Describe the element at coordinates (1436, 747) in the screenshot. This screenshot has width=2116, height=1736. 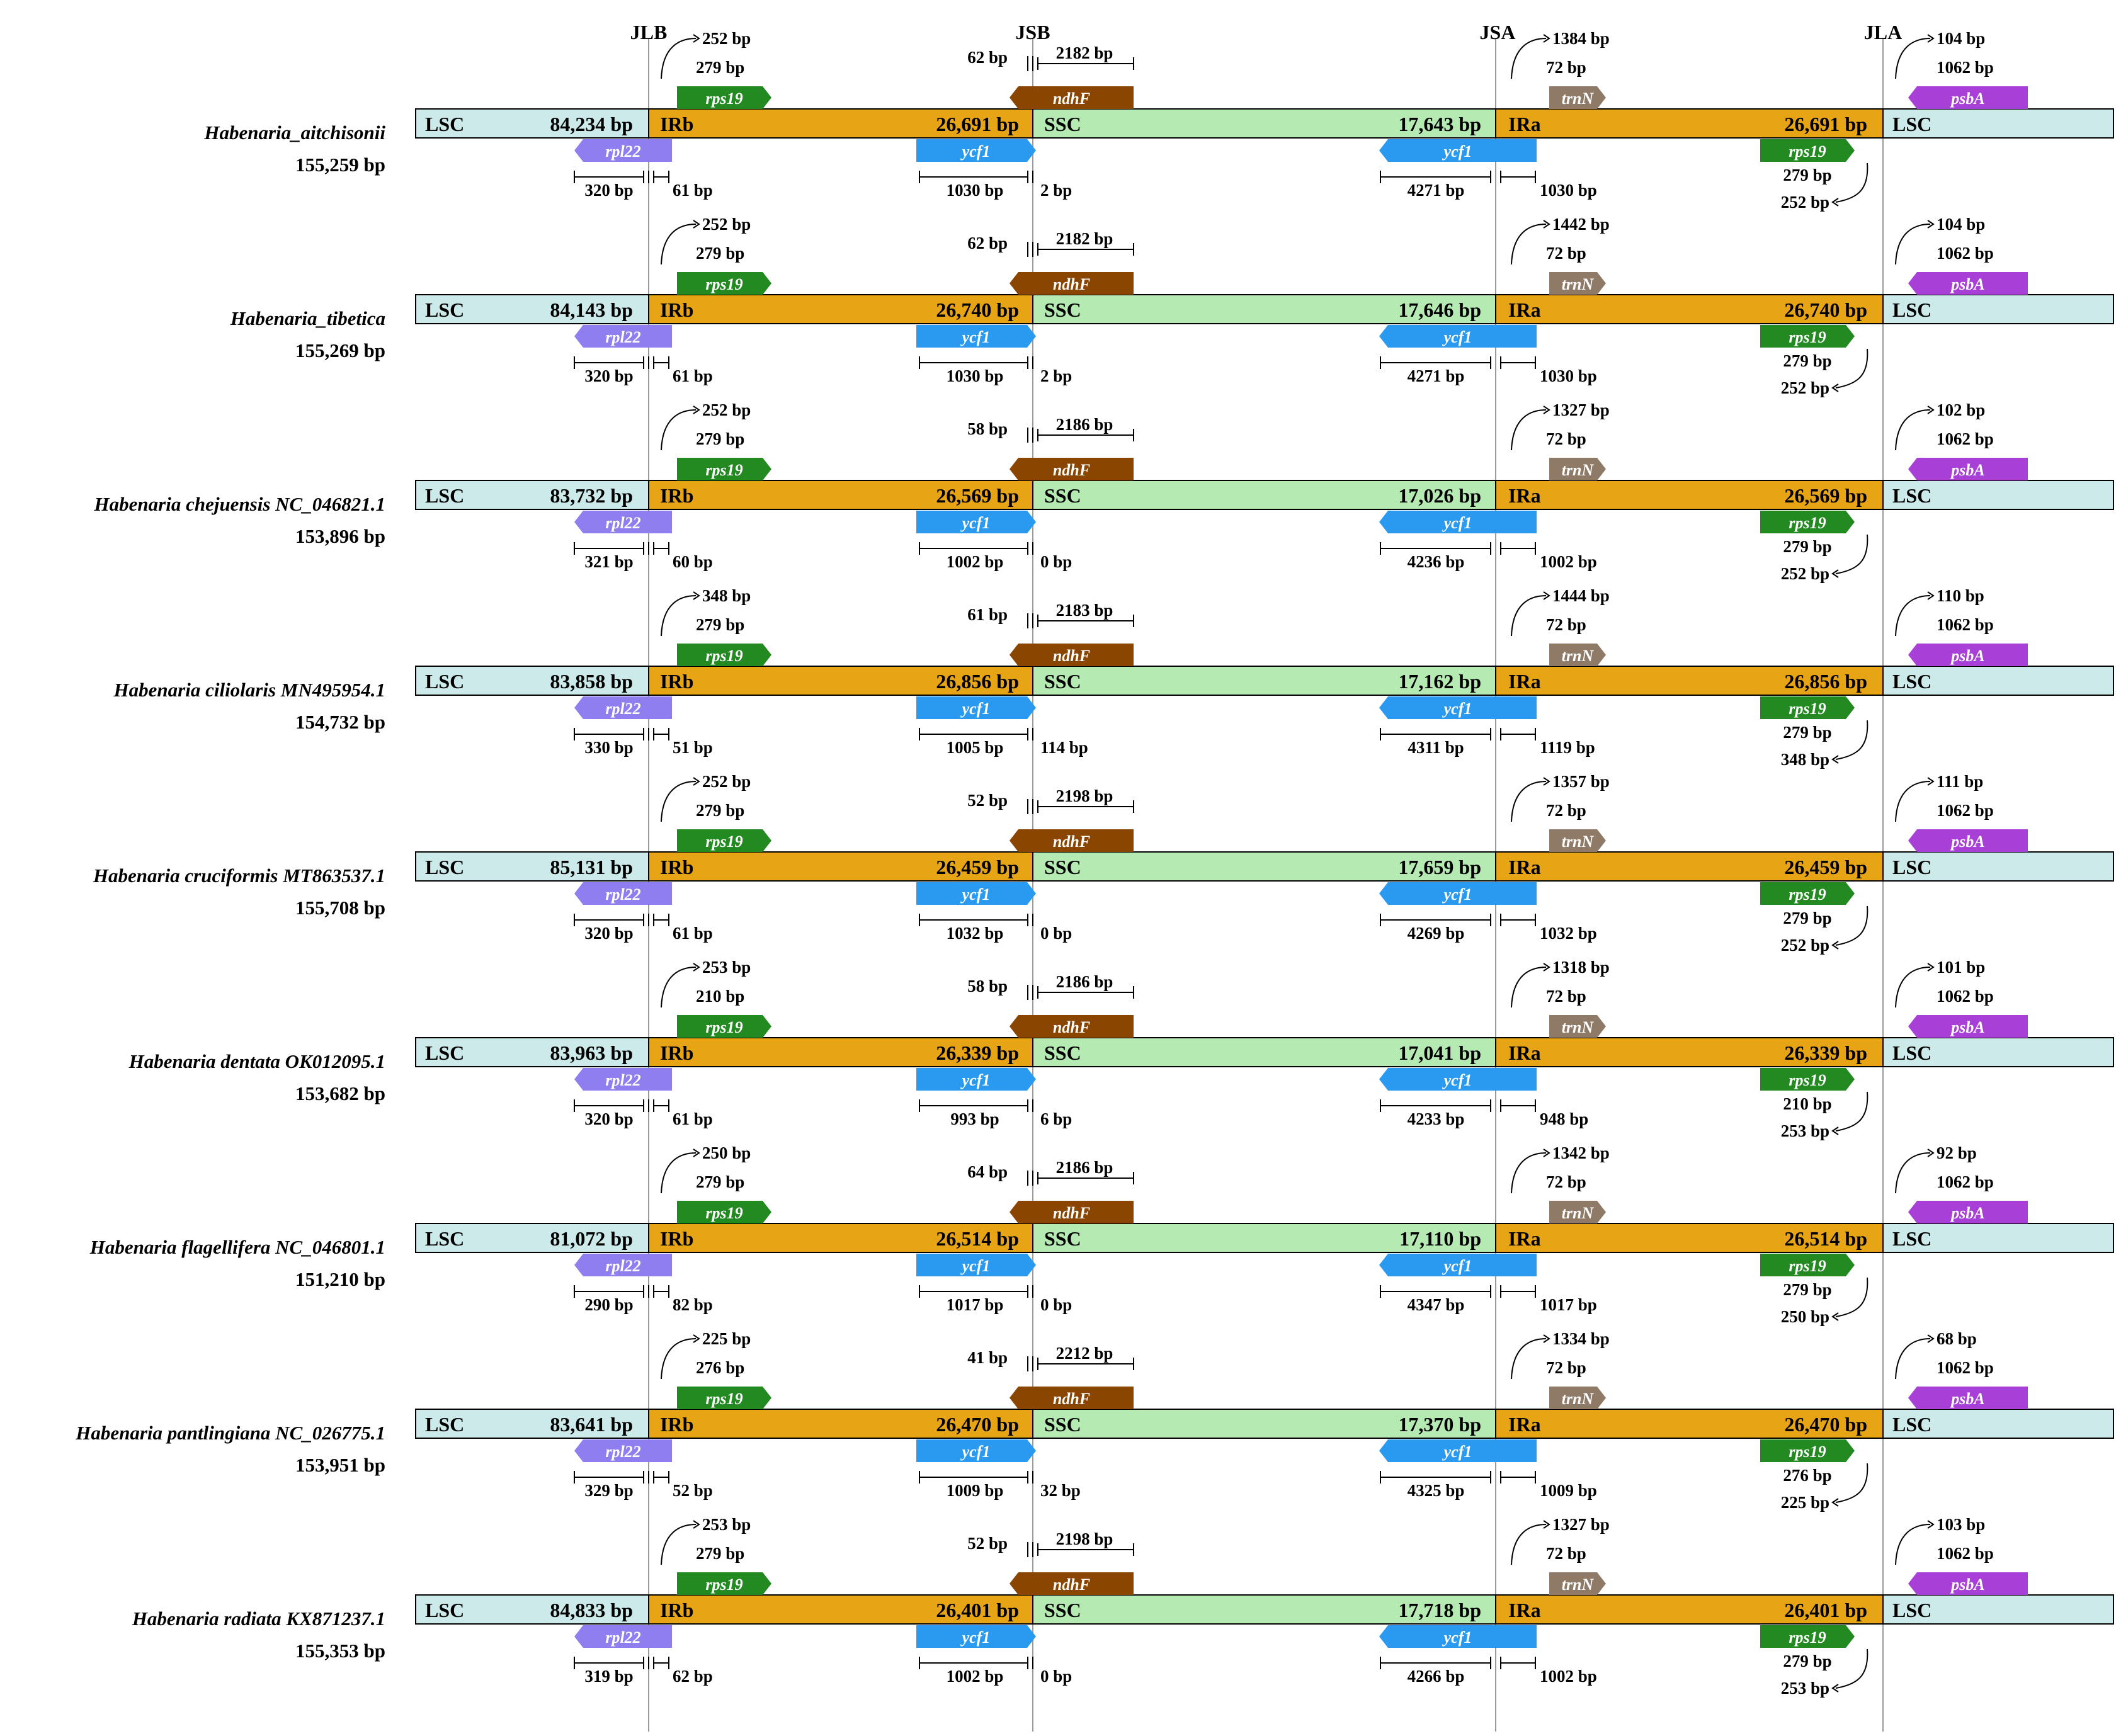
I see `ycf1a-length: 4311 bp` at that location.